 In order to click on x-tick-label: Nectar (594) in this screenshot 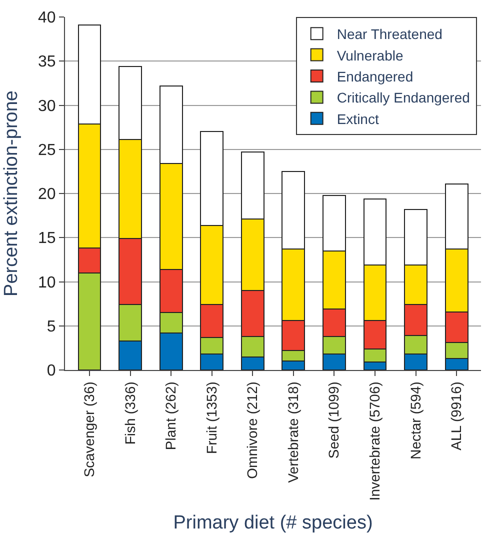, I will do `click(415, 421)`.